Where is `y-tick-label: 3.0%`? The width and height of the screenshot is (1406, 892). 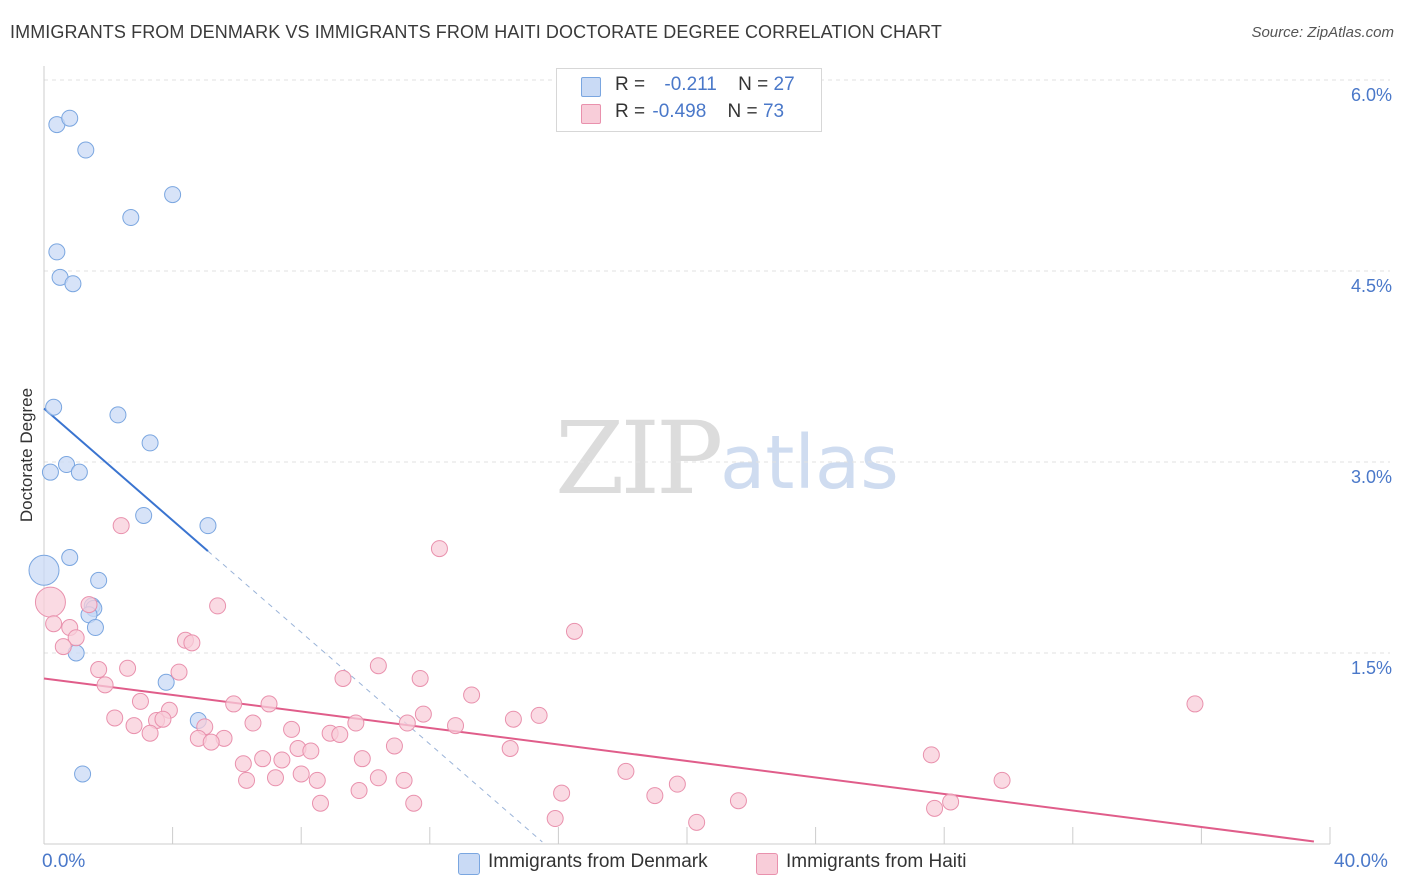
y-tick-label: 3.0% is located at coordinates (1371, 477).